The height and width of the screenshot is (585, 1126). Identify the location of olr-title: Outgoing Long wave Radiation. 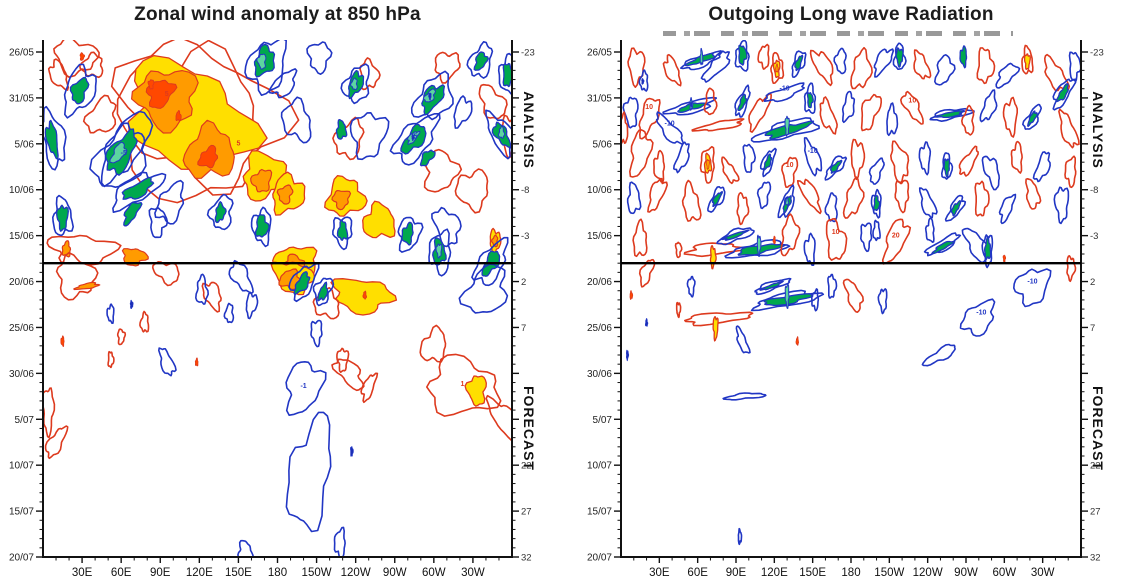
(851, 14).